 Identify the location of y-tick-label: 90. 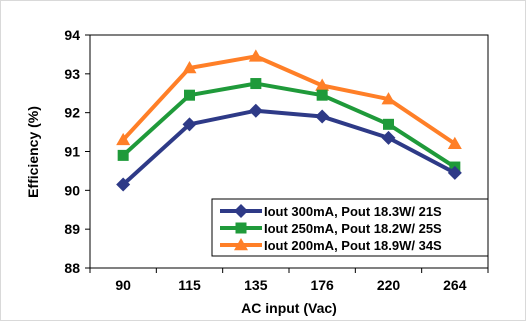
(72, 190).